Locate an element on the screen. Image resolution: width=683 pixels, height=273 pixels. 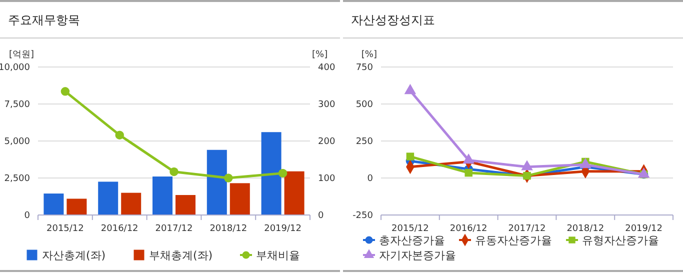
legend-label: 부채총계(좌) is located at coordinates (181, 255).